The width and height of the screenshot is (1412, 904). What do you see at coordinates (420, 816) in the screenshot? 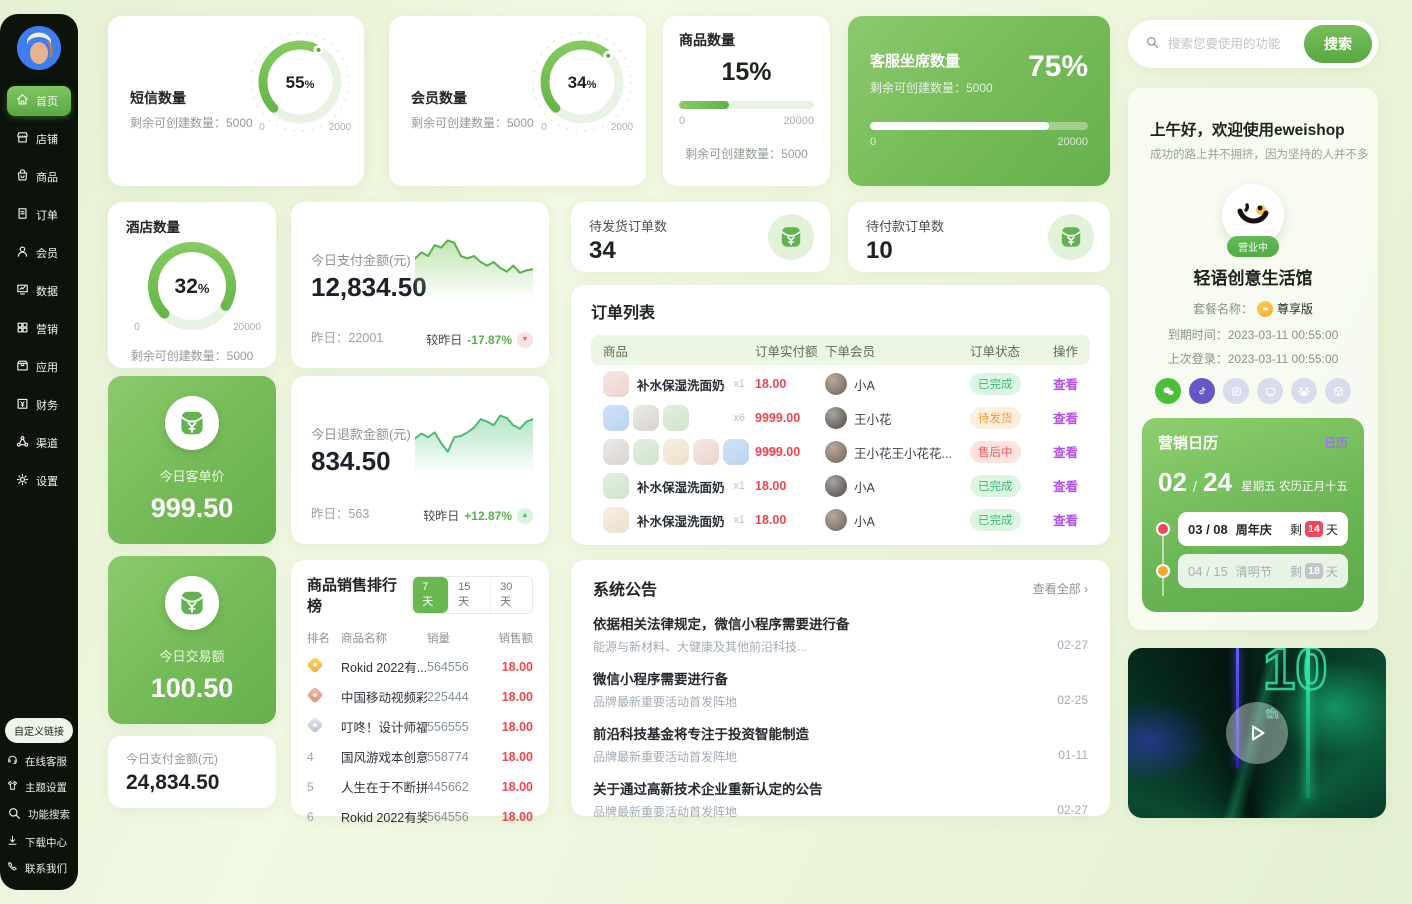
I see `list-item: 6 Rokid 2022有奖征... 564556 18.00` at bounding box center [420, 816].